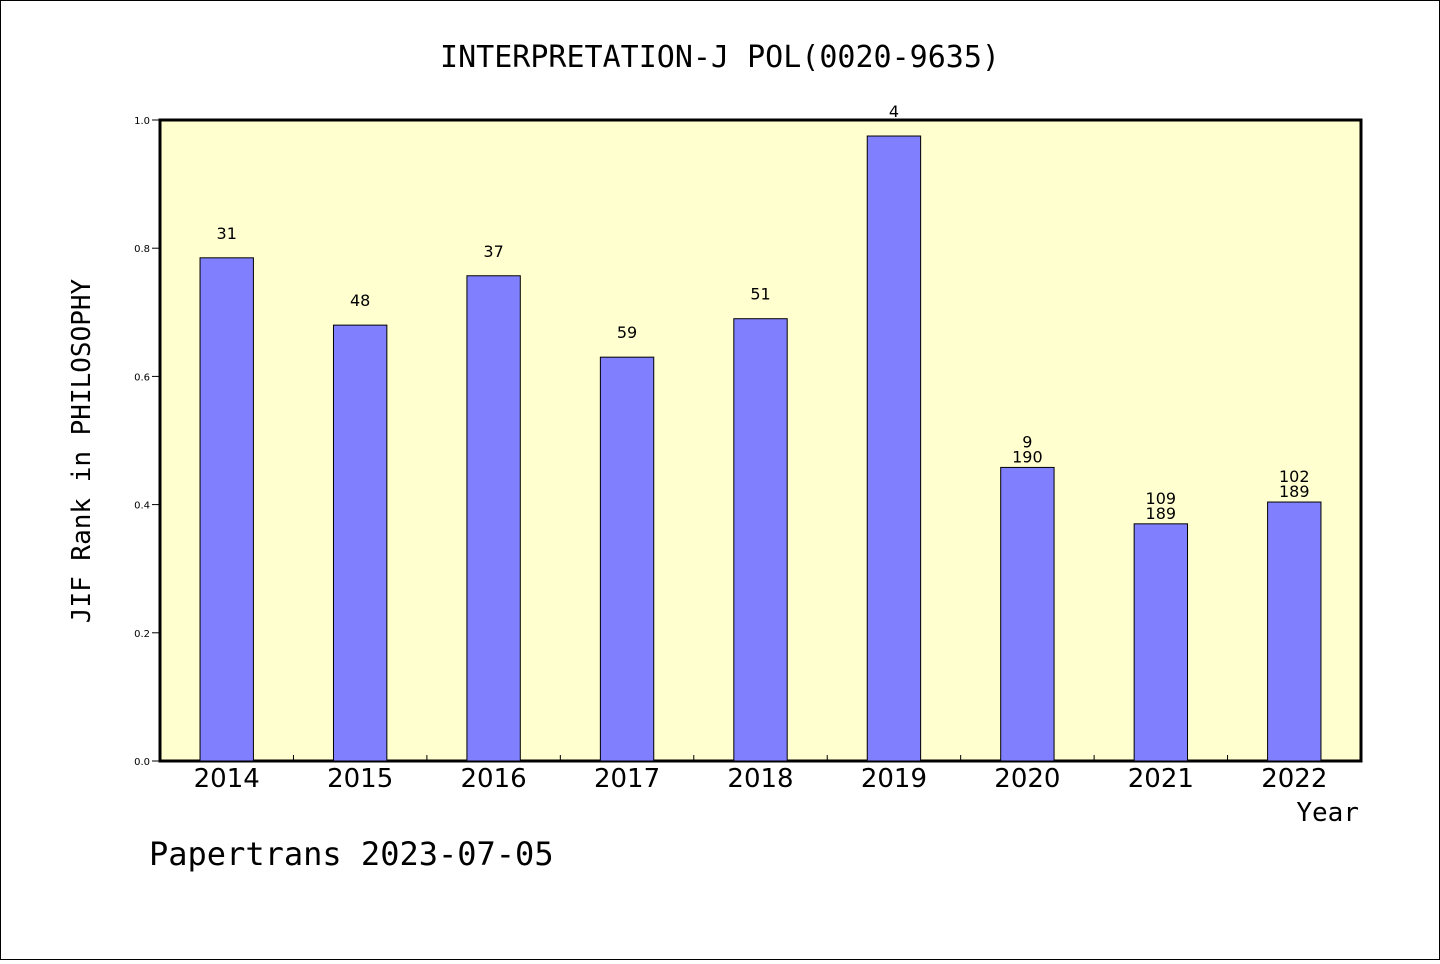 The width and height of the screenshot is (1440, 964). What do you see at coordinates (1294, 476) in the screenshot?
I see `rank-label: 102` at bounding box center [1294, 476].